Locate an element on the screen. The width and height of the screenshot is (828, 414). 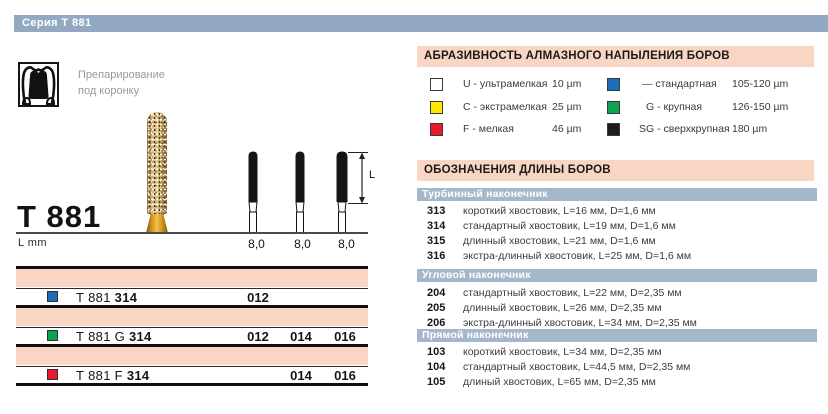
length-desc: длиный хвостовик, L=65 мм, D=2,35 мм is located at coordinates (559, 382).